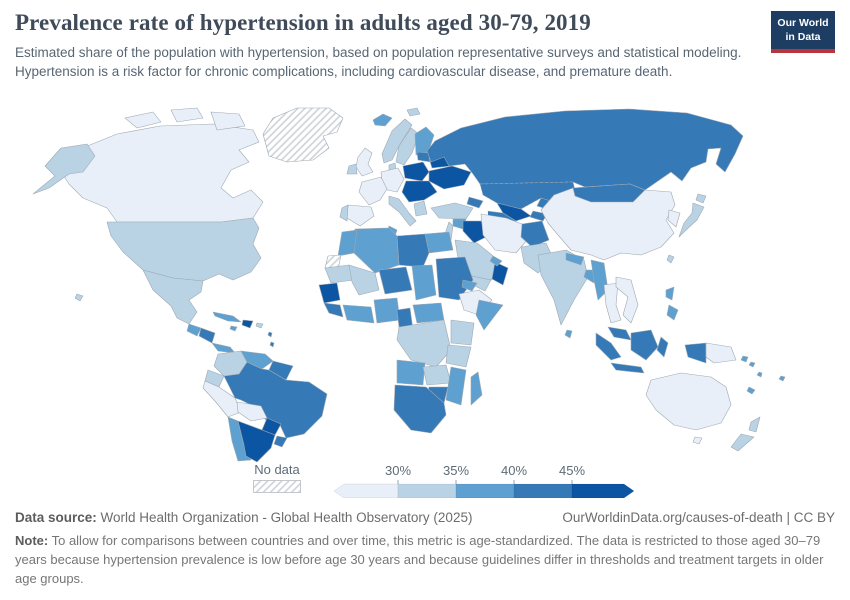 This screenshot has height=600, width=850. What do you see at coordinates (602, 490) in the screenshot?
I see `legend-bin-gt45` at bounding box center [602, 490].